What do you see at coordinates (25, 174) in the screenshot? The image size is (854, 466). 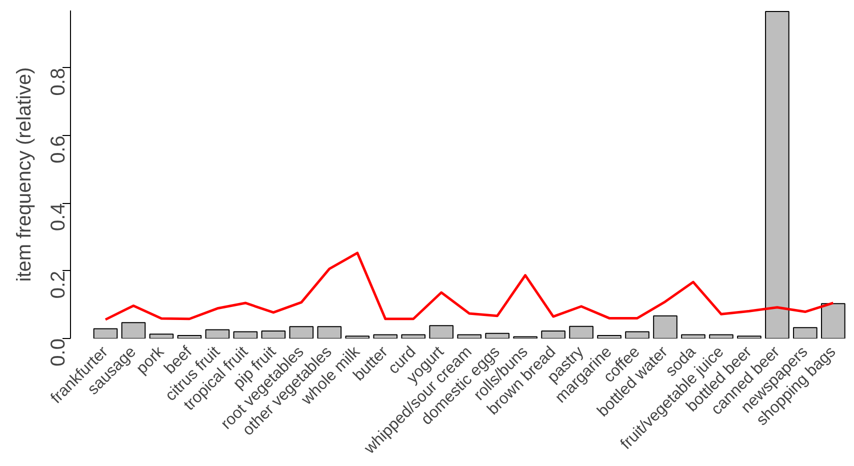 I see `y-axis-title: item frequency (relative)` at bounding box center [25, 174].